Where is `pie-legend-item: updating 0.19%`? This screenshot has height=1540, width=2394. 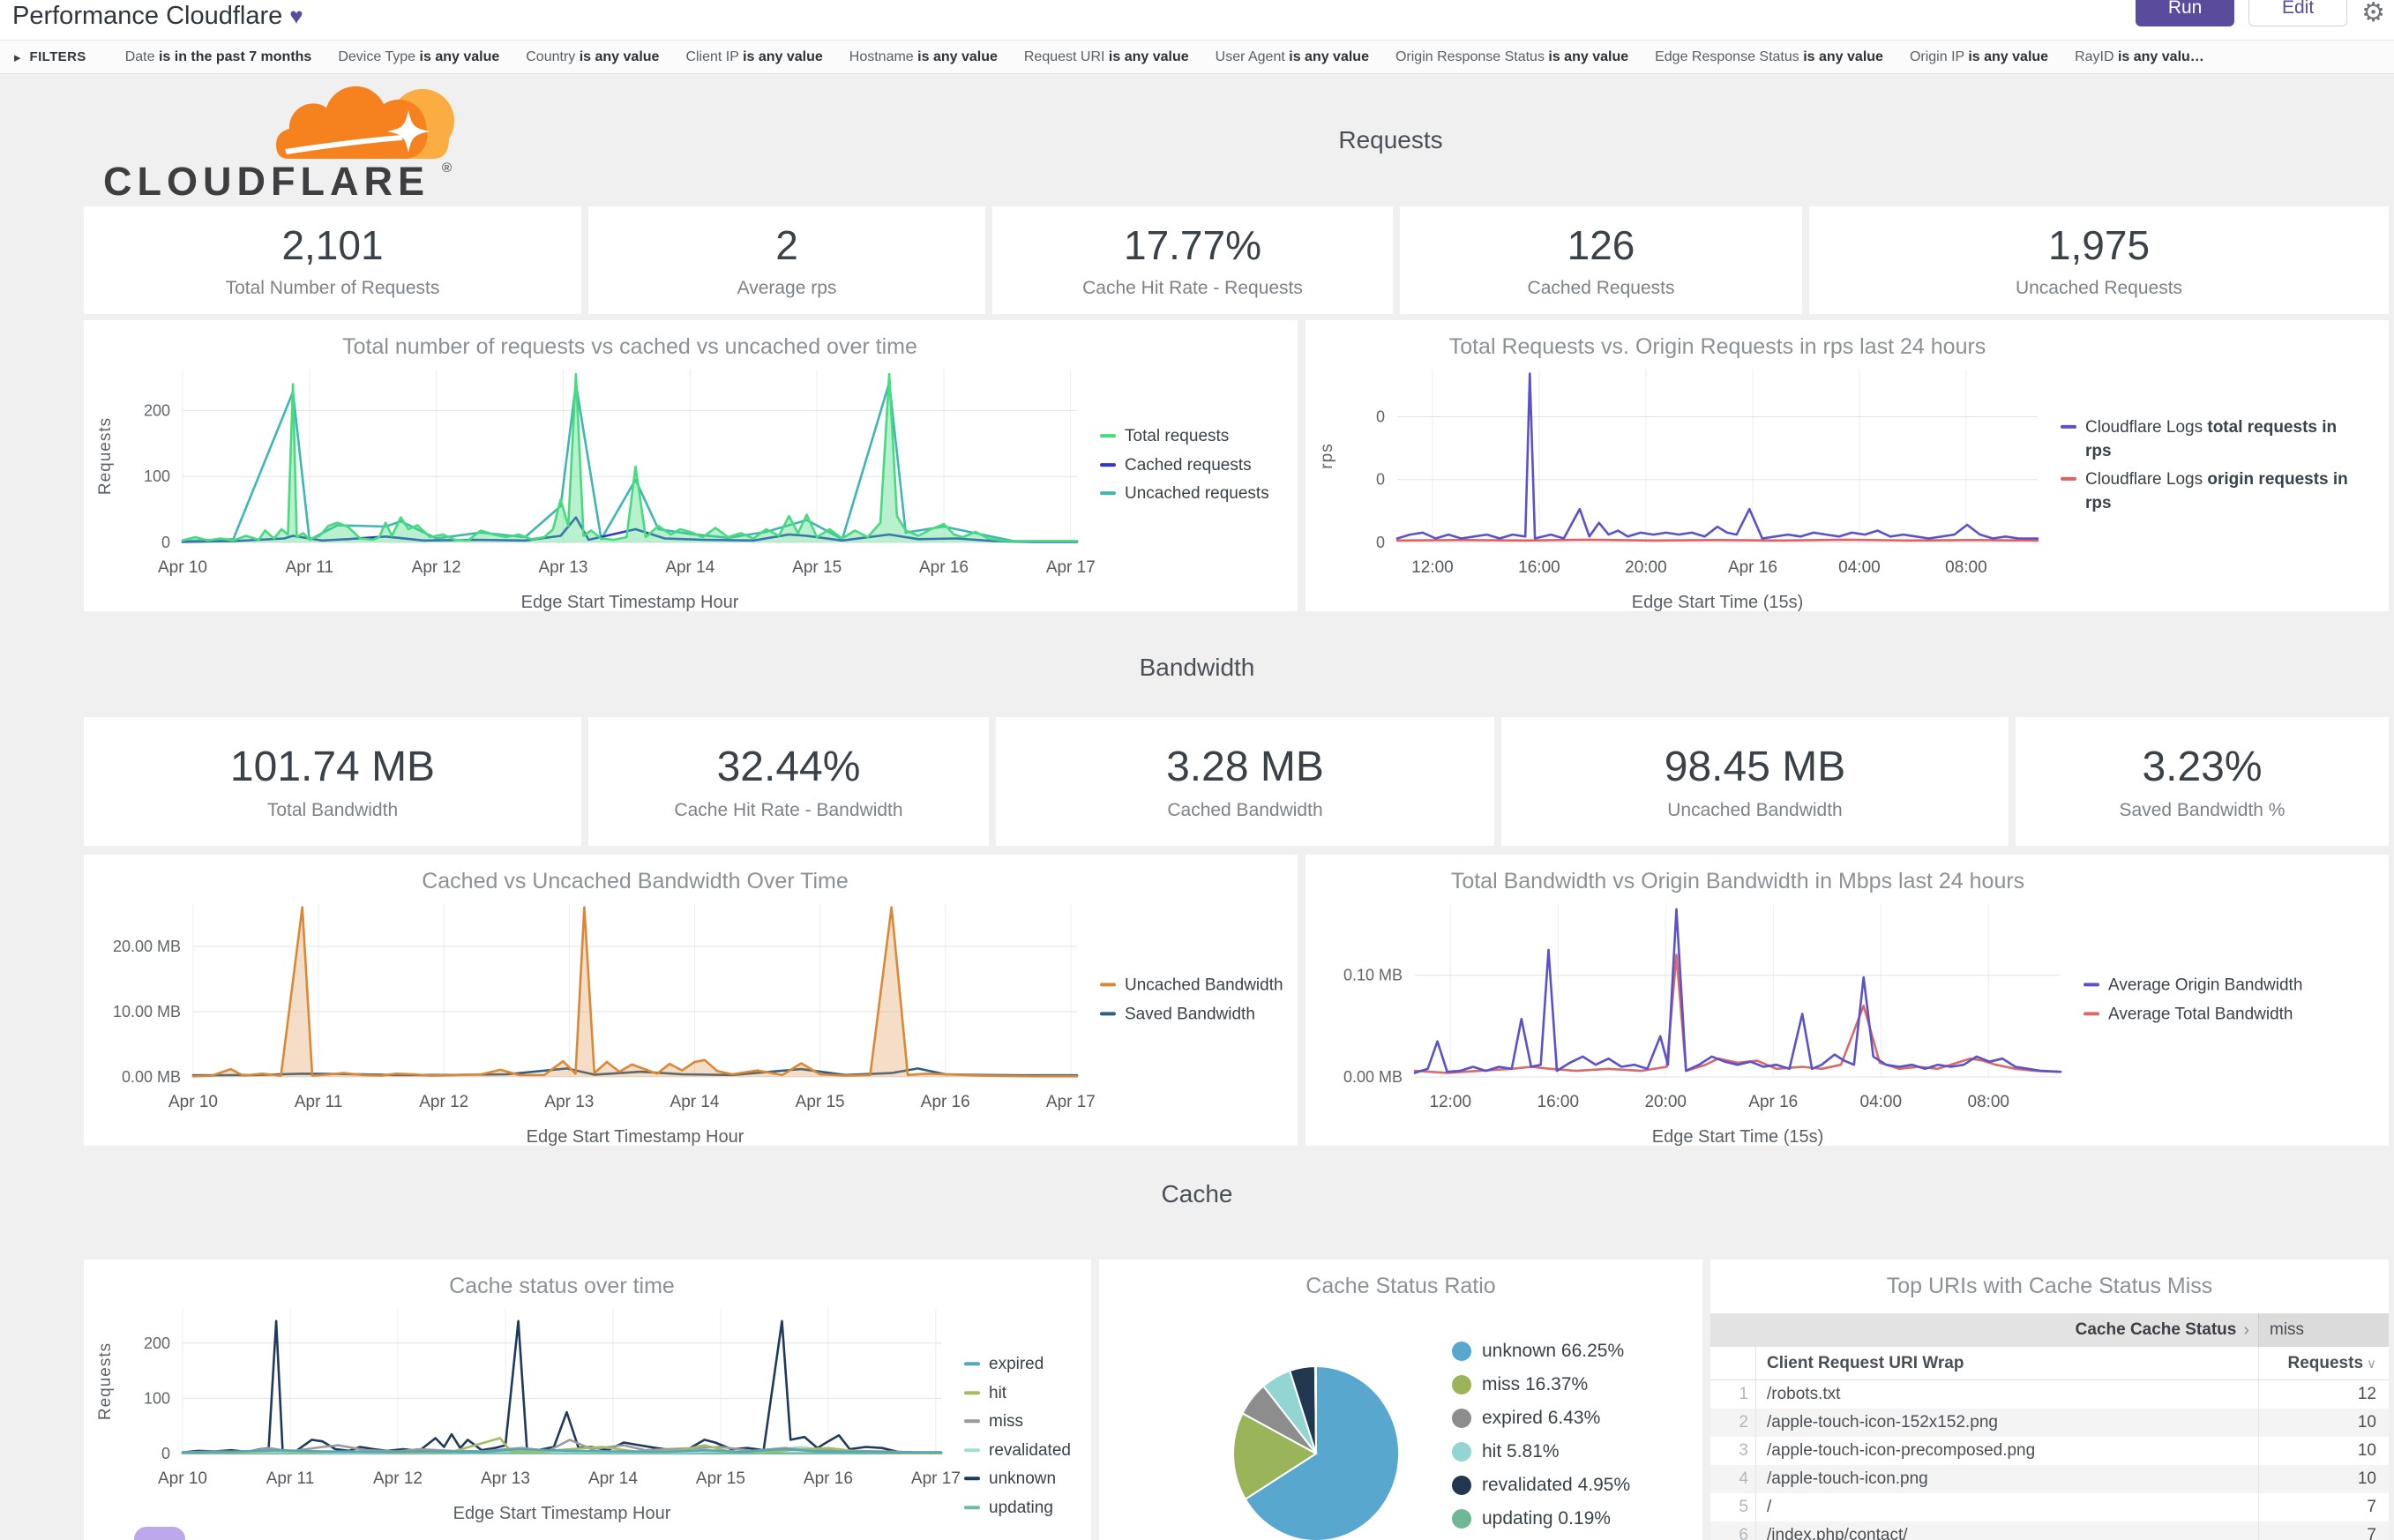
pie-legend-item: updating 0.19% is located at coordinates (1541, 1518).